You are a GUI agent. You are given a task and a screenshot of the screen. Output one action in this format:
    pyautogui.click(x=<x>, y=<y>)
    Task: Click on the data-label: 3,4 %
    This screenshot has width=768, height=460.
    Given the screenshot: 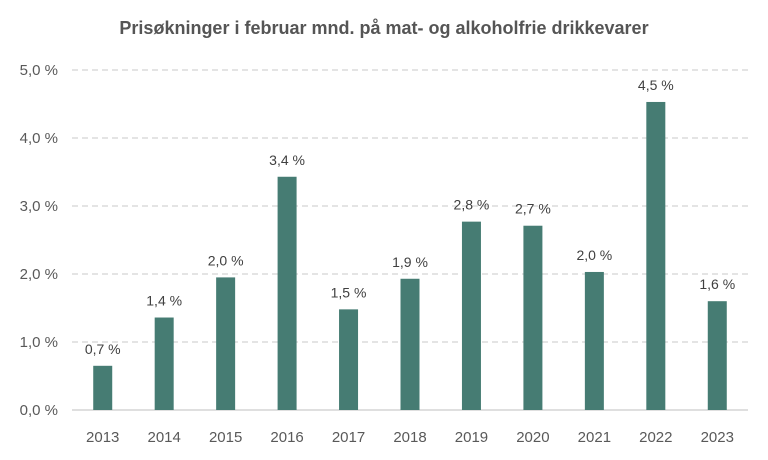 What is the action you would take?
    pyautogui.click(x=287, y=160)
    